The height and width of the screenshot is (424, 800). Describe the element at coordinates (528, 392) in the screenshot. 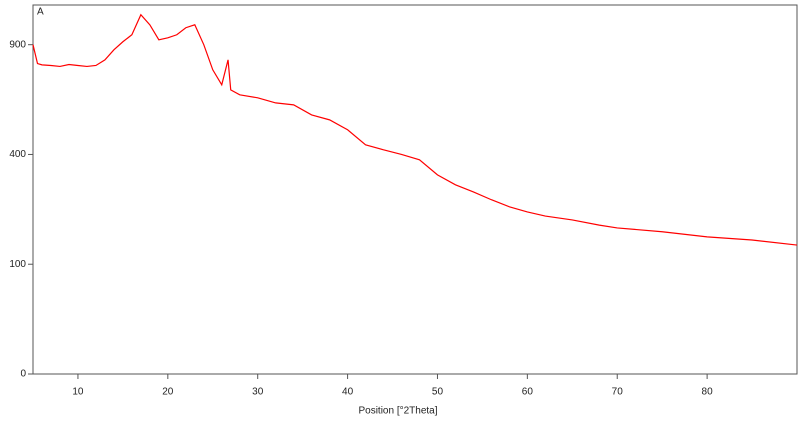

I see `x-tick-label: 60` at that location.